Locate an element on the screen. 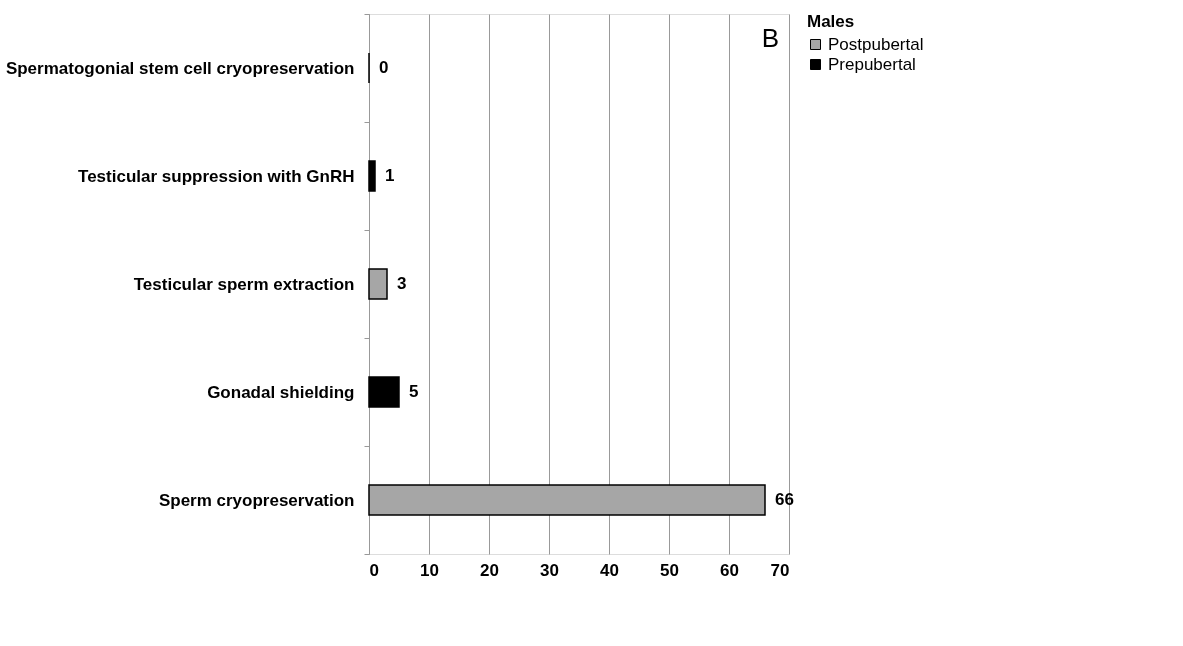 This screenshot has width=1183, height=646. legend-label: Prepubertal is located at coordinates (872, 64).